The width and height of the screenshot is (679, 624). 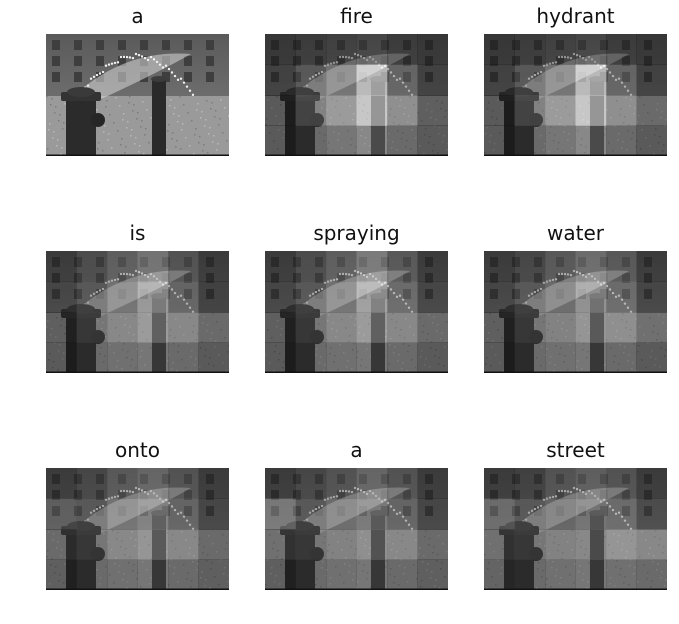 I want to click on water-spray, so click(x=352, y=296).